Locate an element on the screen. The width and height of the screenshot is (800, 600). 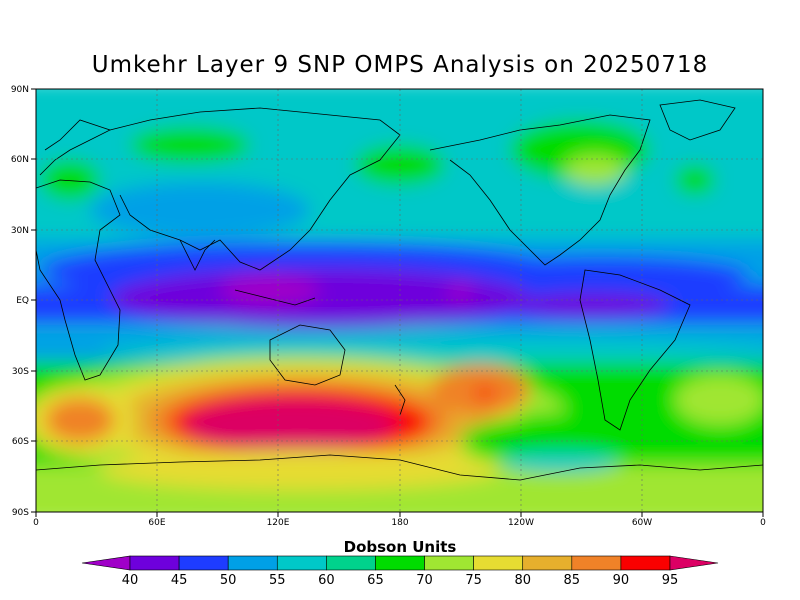
x-tick-0-end: 0 is located at coordinates (763, 523).